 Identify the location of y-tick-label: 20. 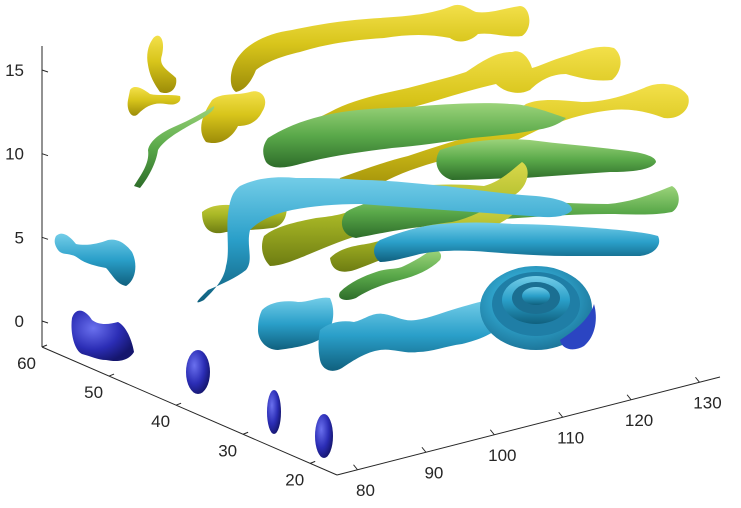
(294, 479).